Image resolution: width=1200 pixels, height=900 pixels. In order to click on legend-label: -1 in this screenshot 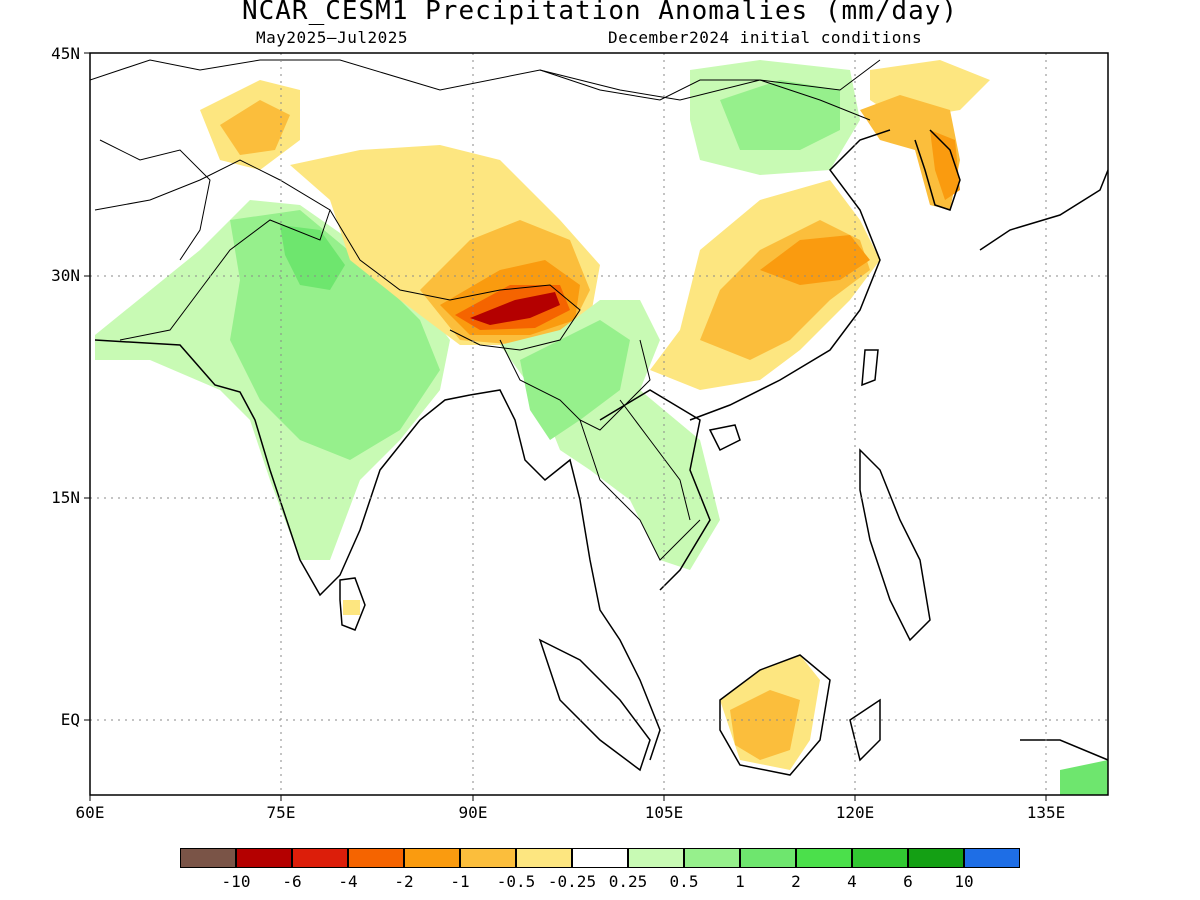, I will do `click(460, 881)`.